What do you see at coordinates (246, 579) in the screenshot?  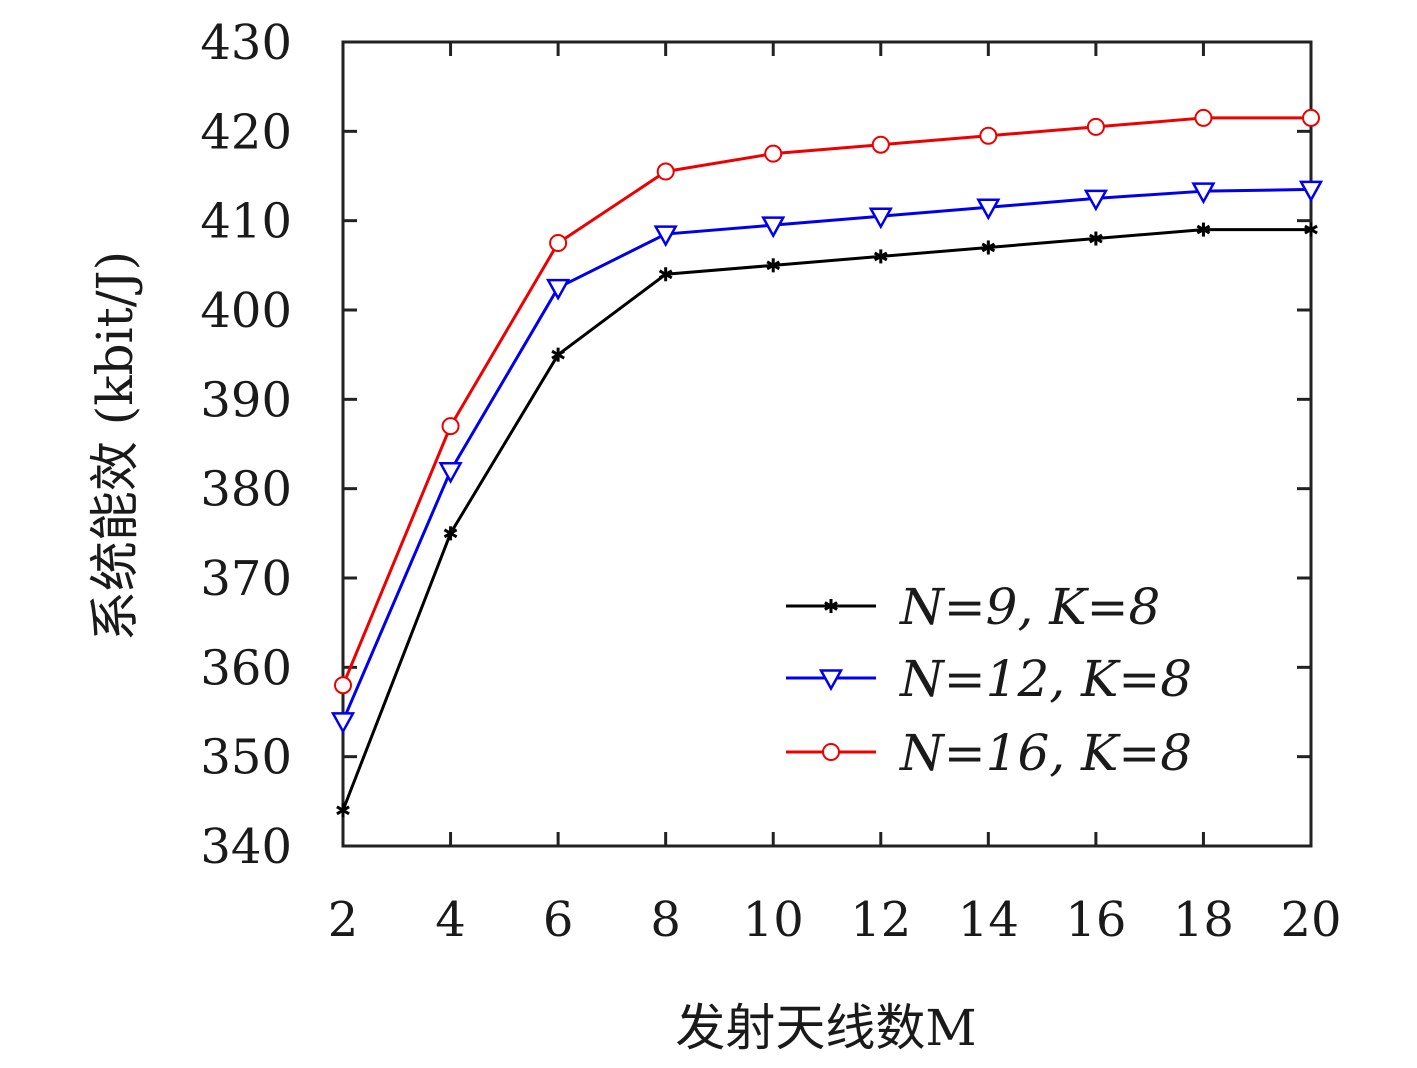 I see `y-tick-label: 370` at bounding box center [246, 579].